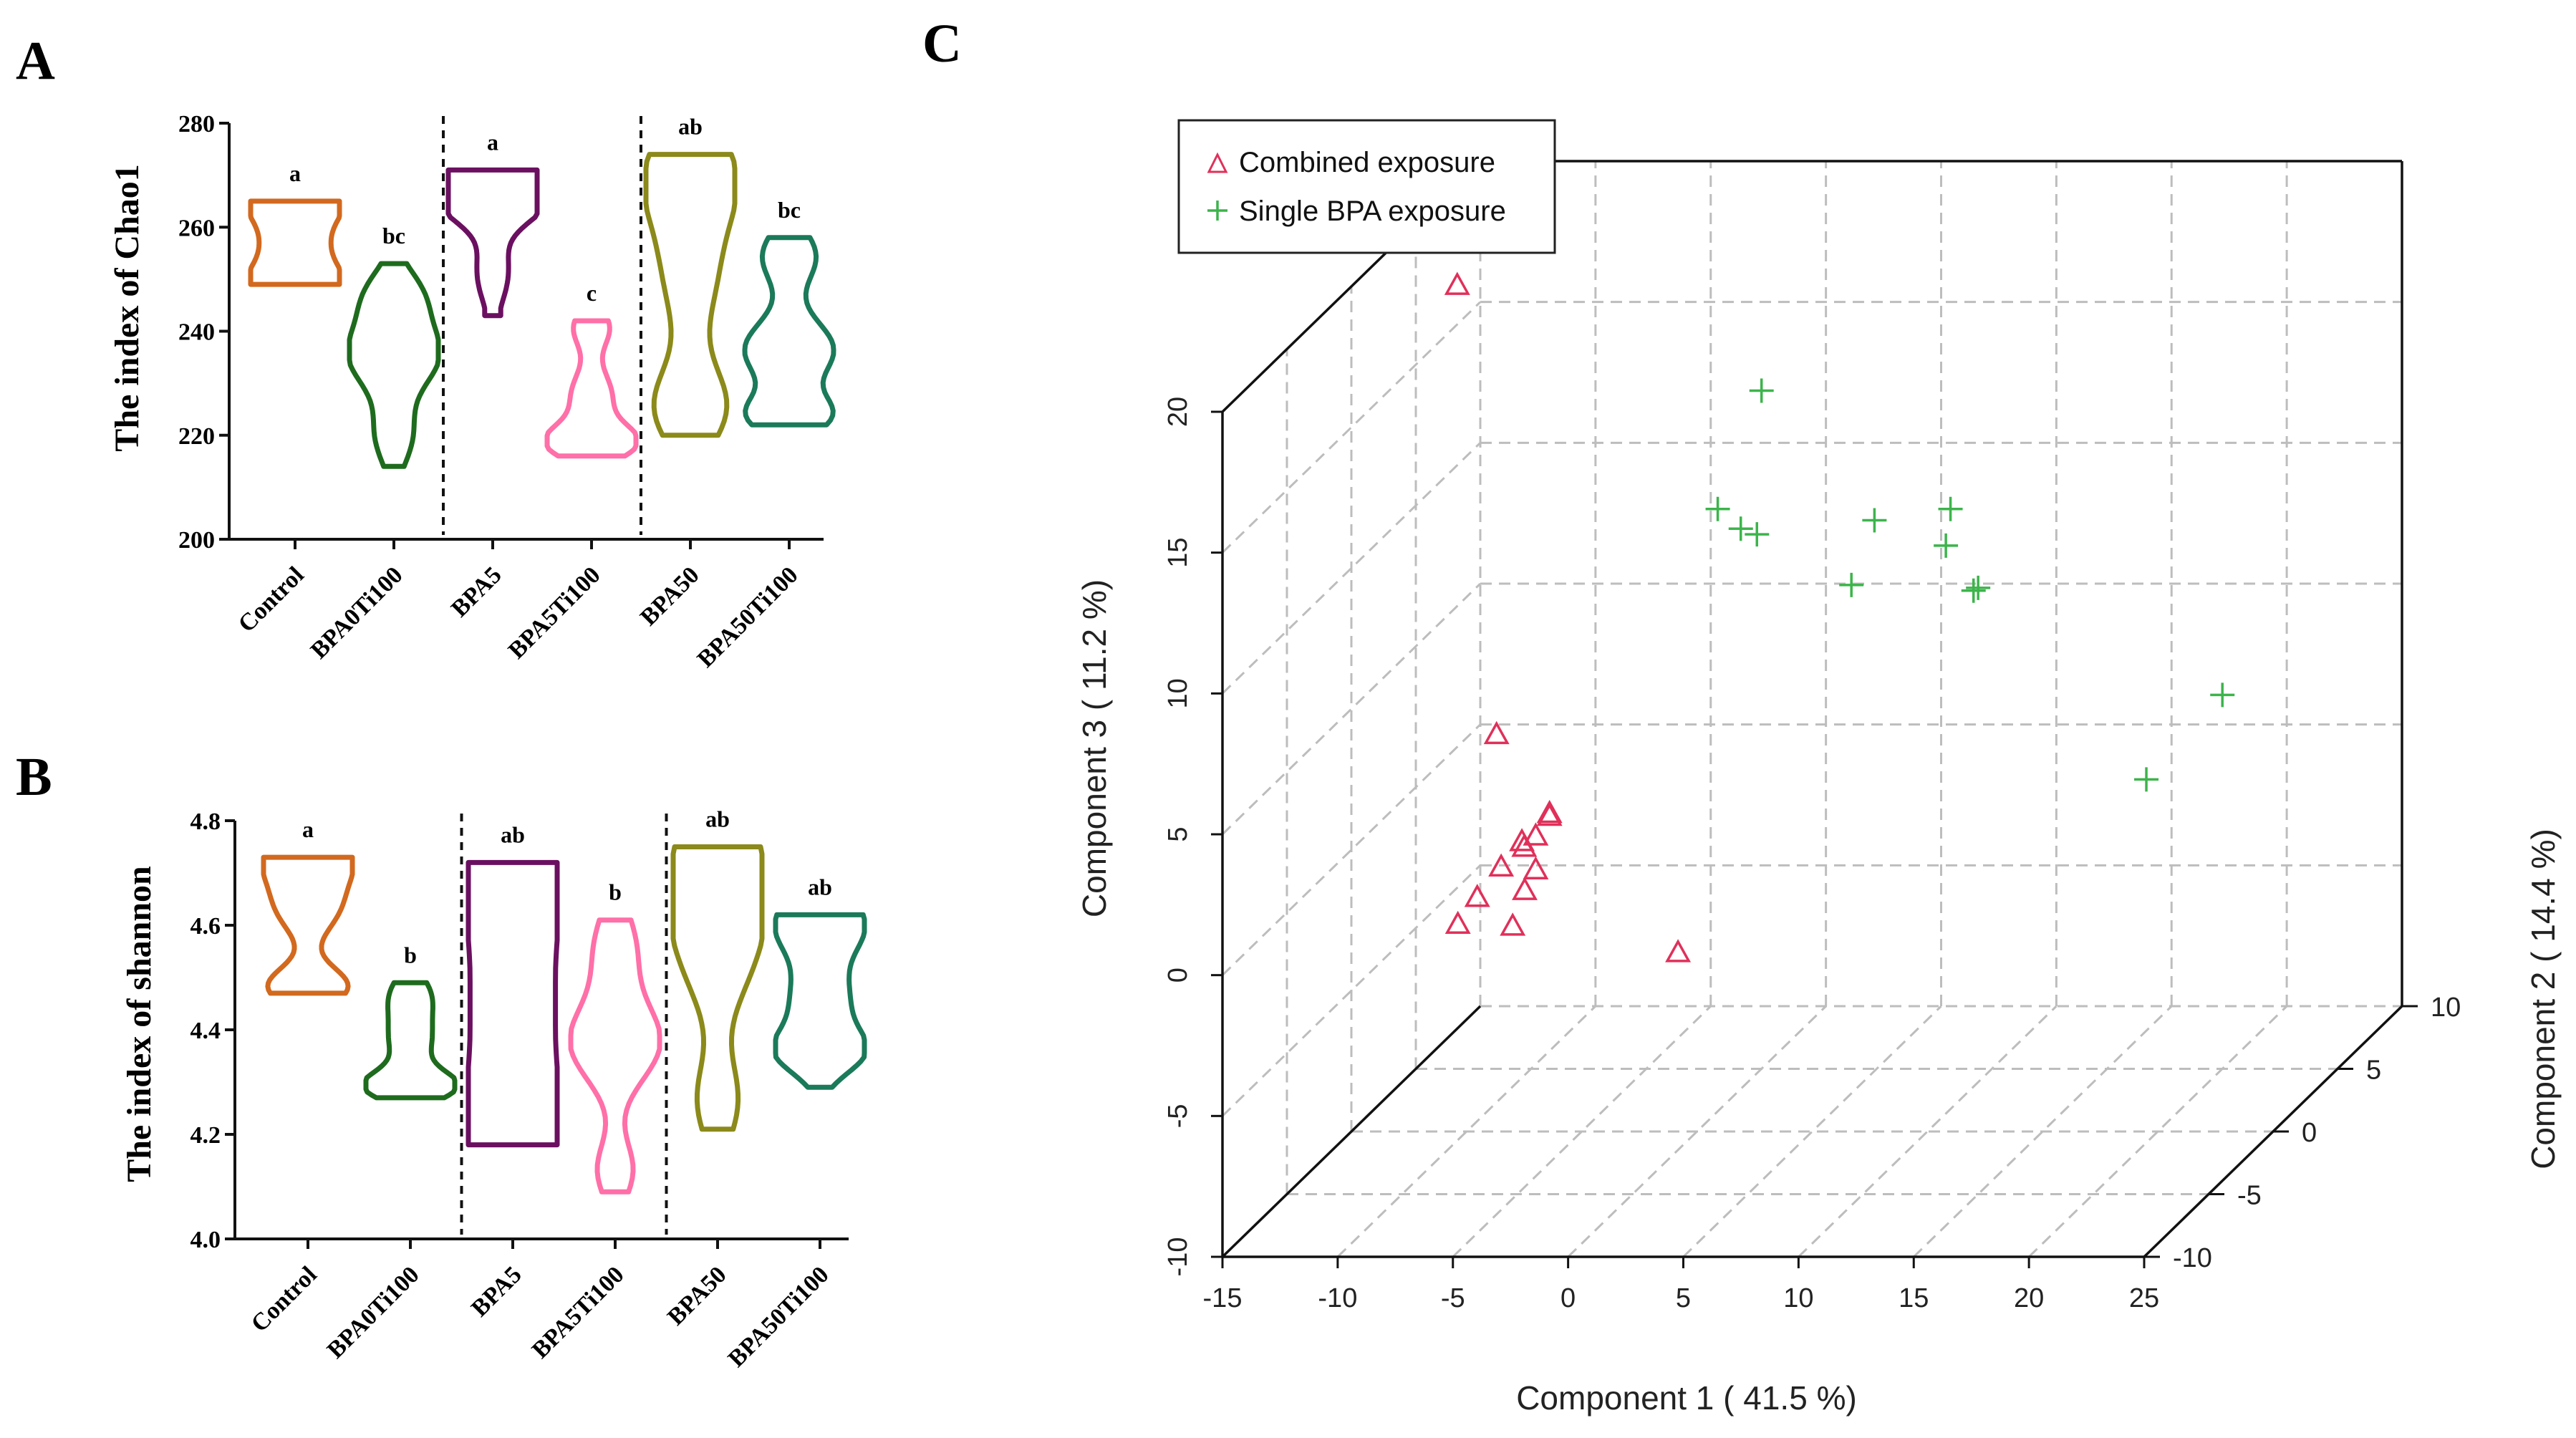  I want to click on x-tick-label: -10, so click(1337, 1298).